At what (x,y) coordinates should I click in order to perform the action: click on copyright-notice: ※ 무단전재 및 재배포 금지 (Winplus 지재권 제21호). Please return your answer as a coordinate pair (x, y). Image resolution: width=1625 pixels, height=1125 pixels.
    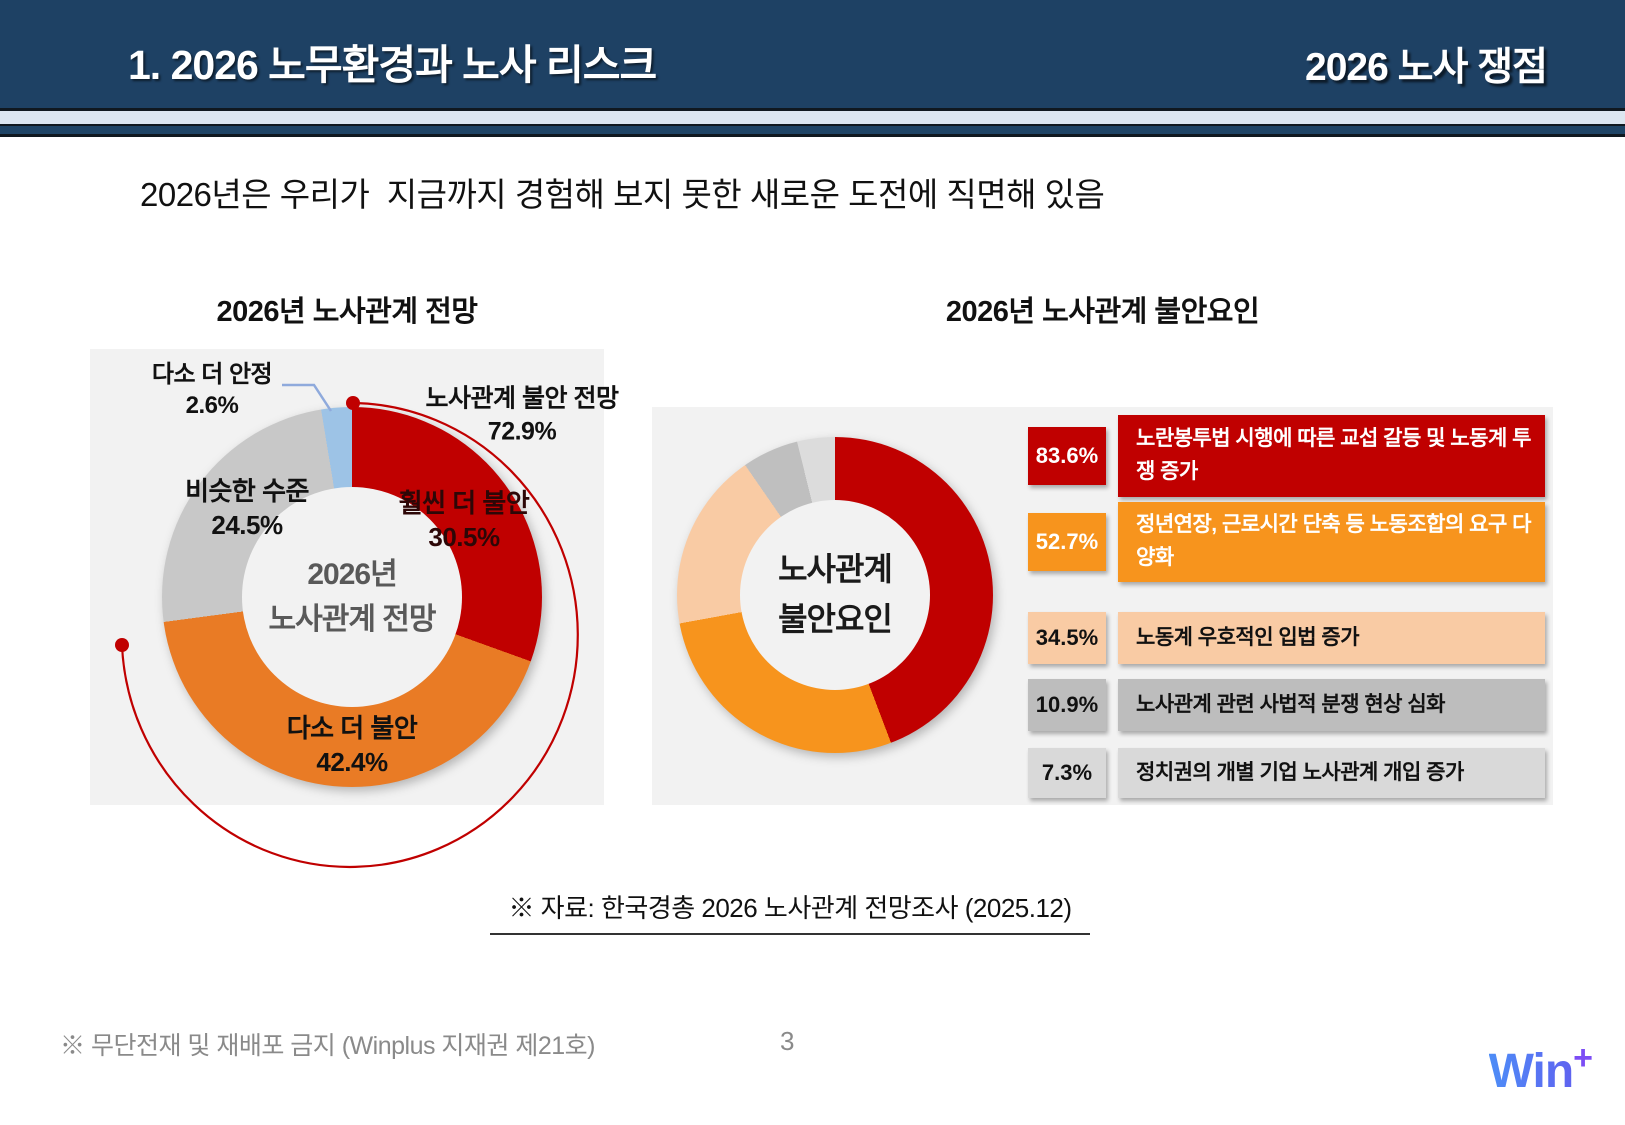
    Looking at the image, I should click on (328, 1046).